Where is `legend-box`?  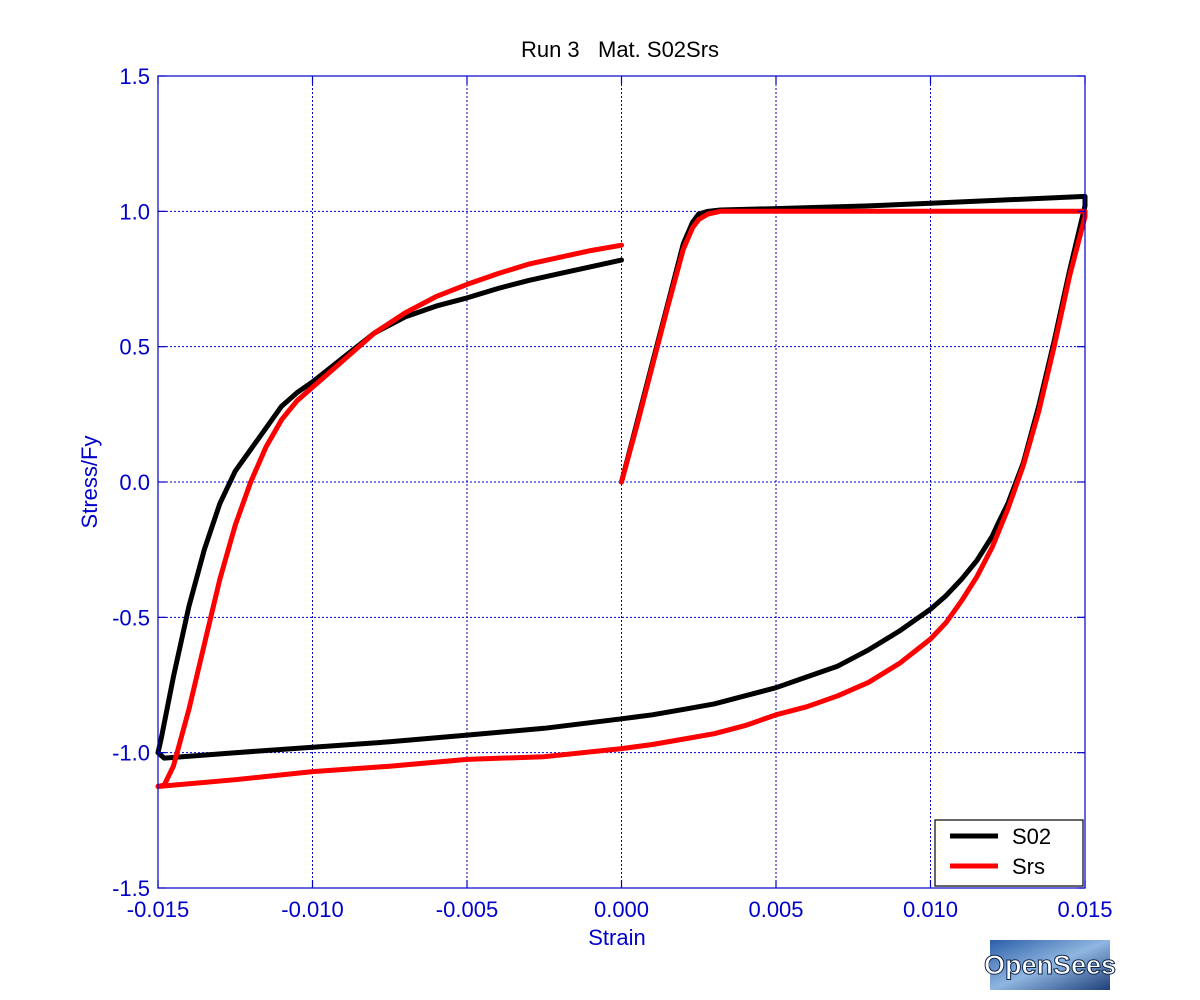 legend-box is located at coordinates (1009, 853).